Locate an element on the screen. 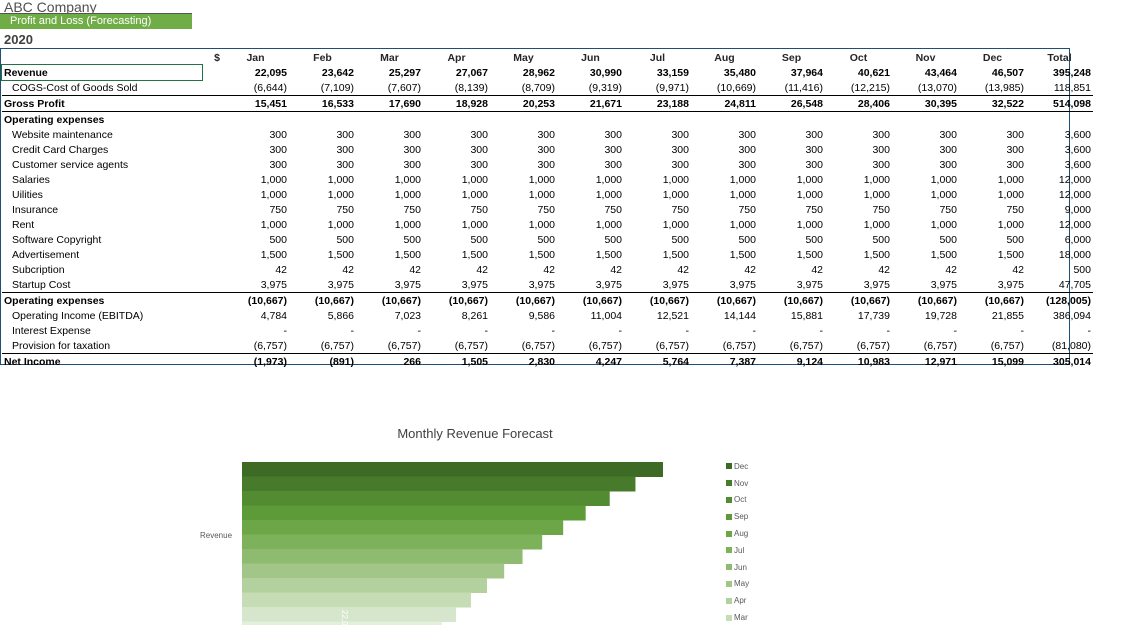 This screenshot has height=626, width=1134. value-cell: 32,522 is located at coordinates (992, 103).